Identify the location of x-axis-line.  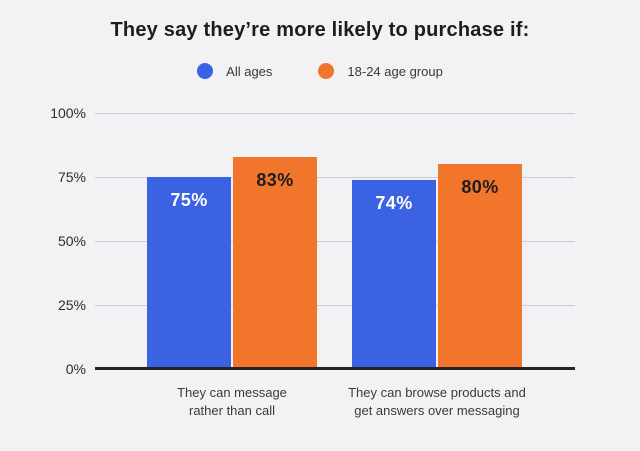
(335, 368).